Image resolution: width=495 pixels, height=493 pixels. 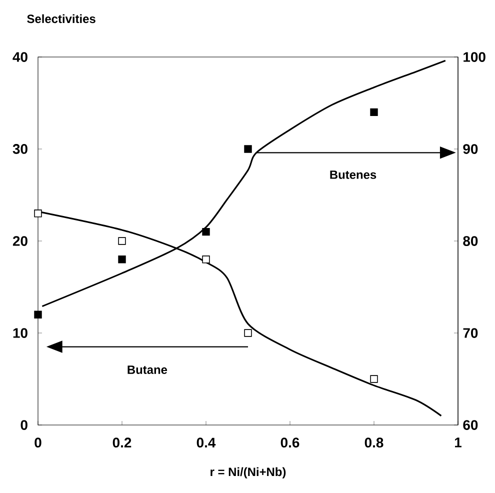 I want to click on y2-tick-label: 80, so click(x=470, y=241).